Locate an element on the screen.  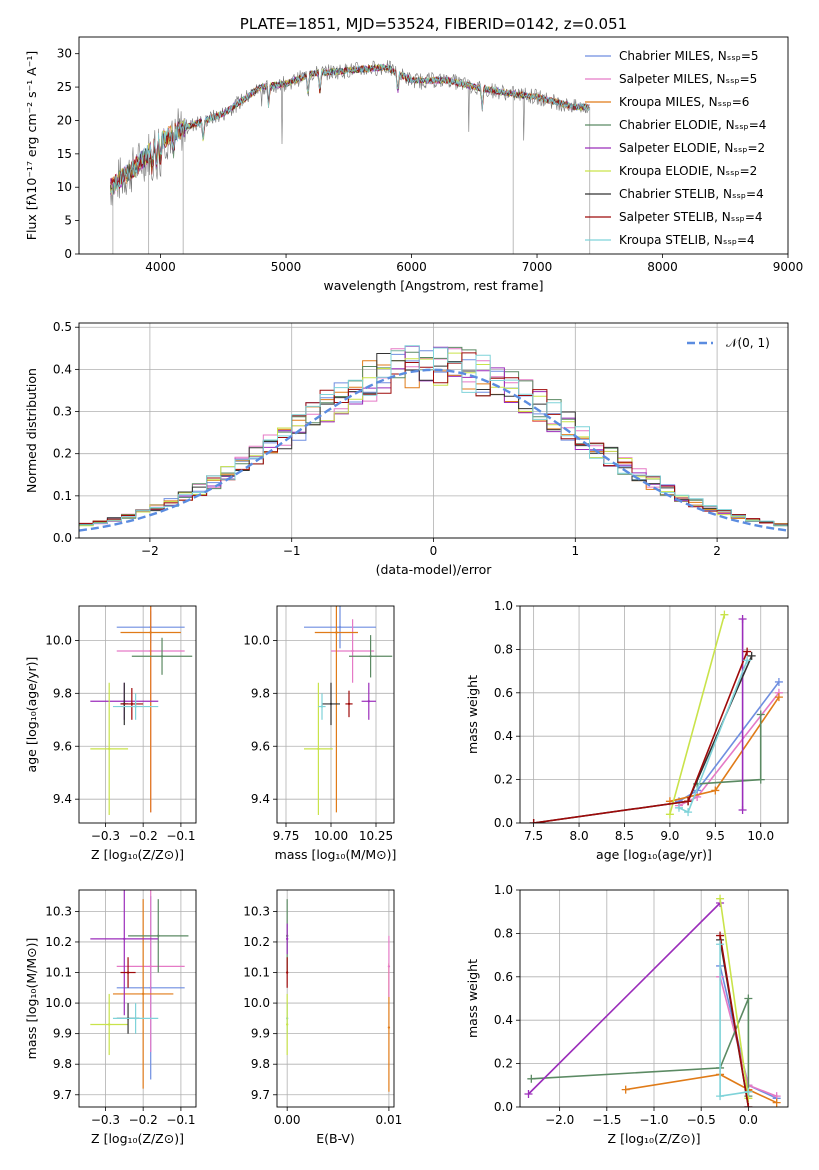
y-tick-label: 0.5 is located at coordinates (62, 327).